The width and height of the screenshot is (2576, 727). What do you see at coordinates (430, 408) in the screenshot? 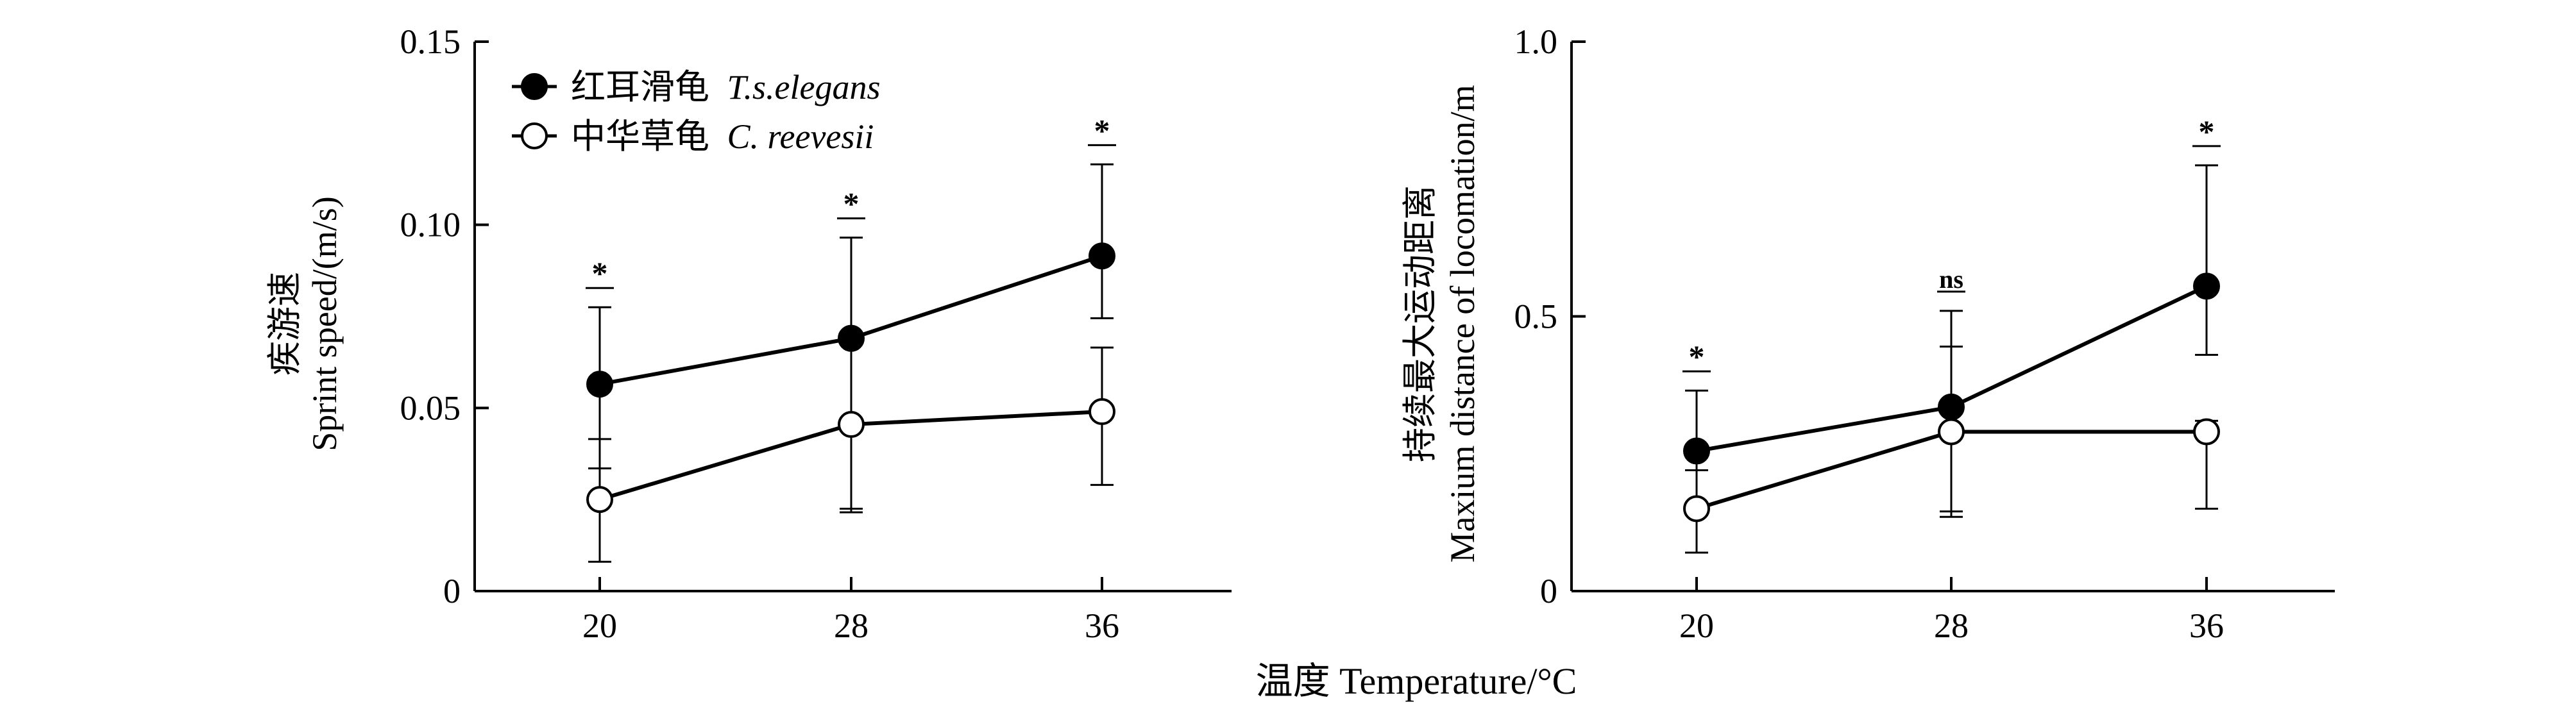
I see `sprint-speed-y-tick-label: 0.05` at bounding box center [430, 408].